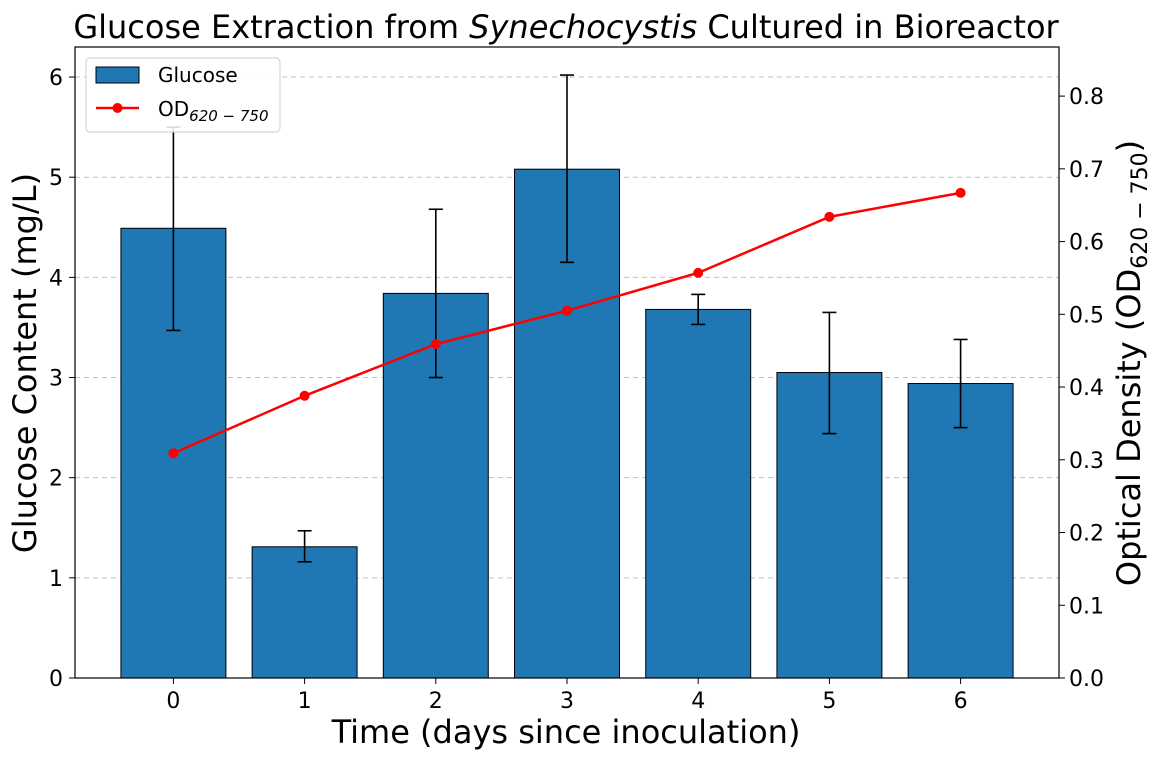 The height and width of the screenshot is (760, 1160). I want to click on y-tick-label: 5, so click(56, 178).